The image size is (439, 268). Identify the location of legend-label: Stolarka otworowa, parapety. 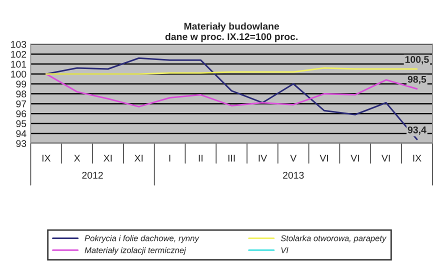
(333, 239).